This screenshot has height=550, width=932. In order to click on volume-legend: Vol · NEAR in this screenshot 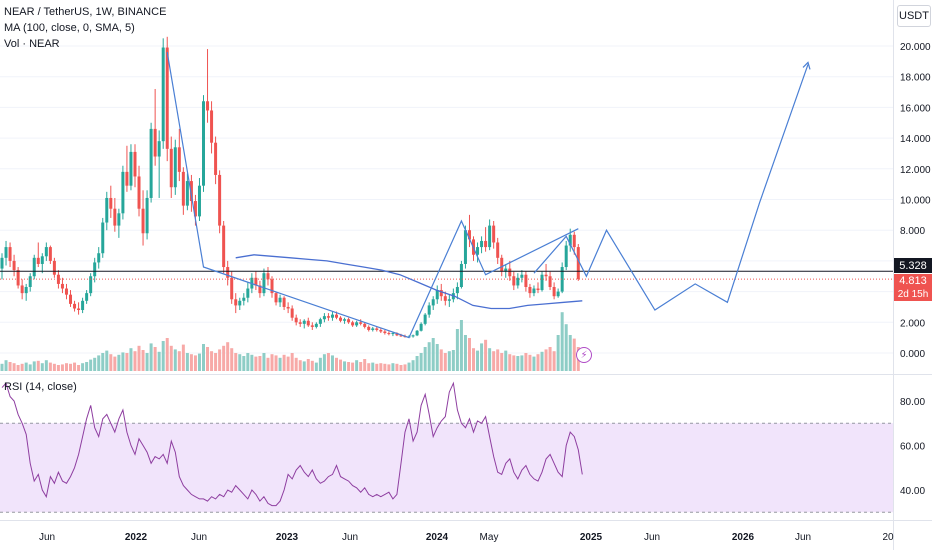, I will do `click(32, 44)`.